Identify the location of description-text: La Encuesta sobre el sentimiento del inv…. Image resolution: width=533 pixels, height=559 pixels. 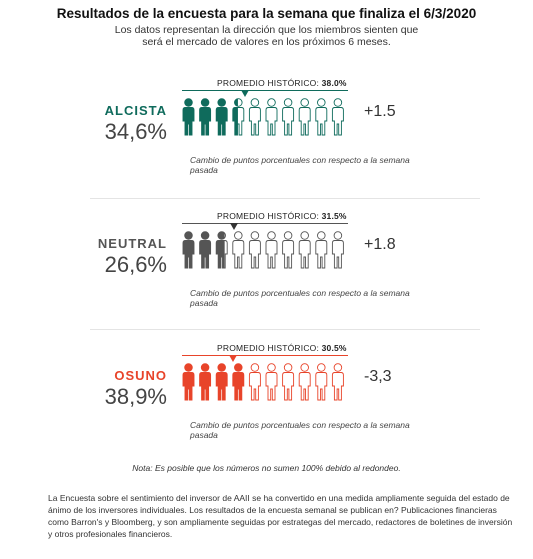
(280, 516).